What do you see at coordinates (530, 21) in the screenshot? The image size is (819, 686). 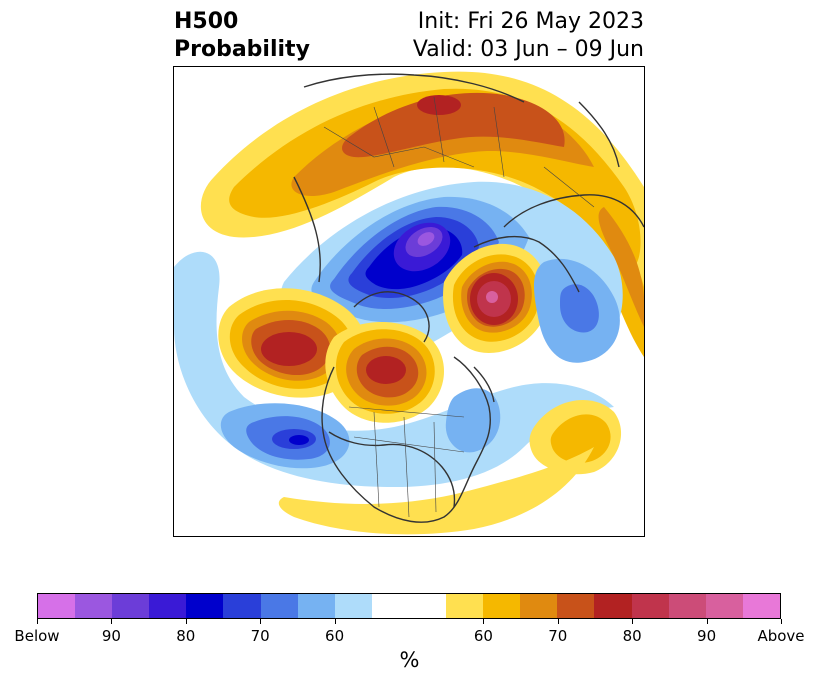 I see `init-date: Init: Fri 26 May 2023` at bounding box center [530, 21].